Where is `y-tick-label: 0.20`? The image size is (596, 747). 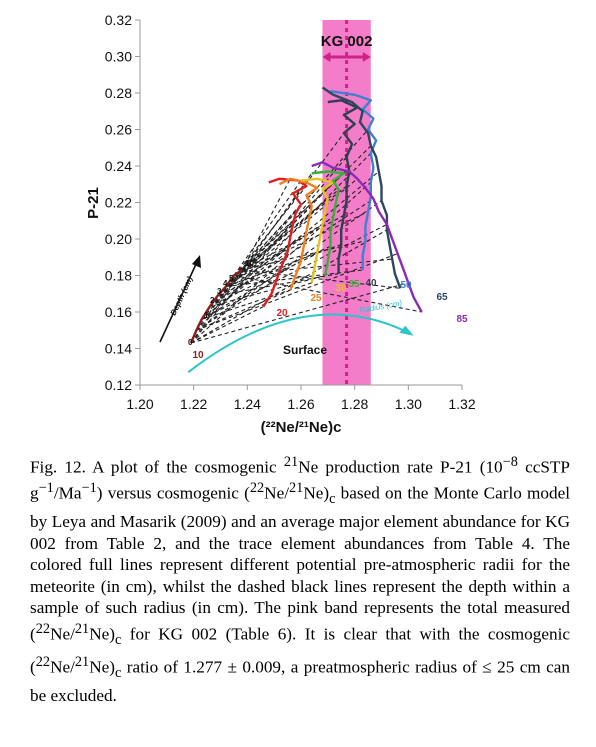
y-tick-label: 0.20 is located at coordinates (118, 239).